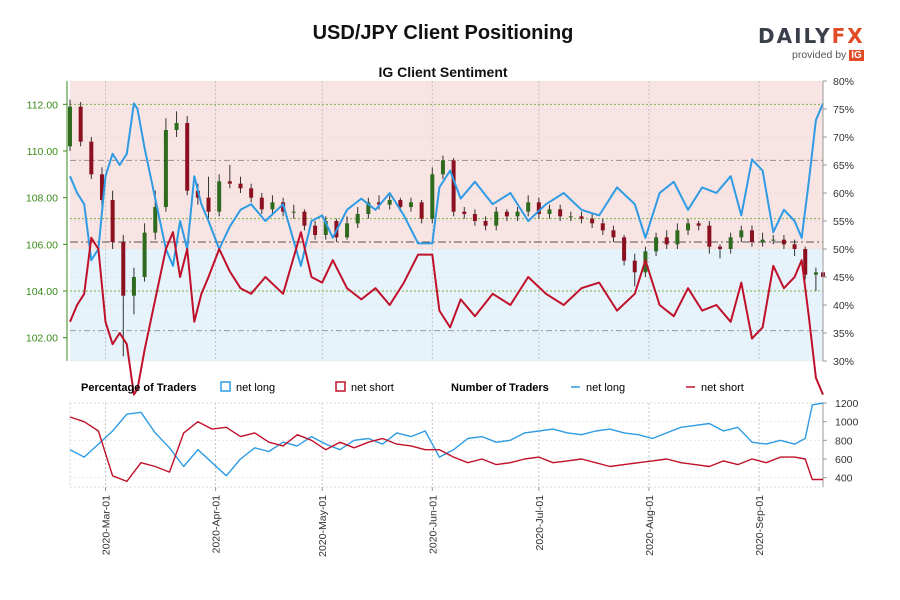  What do you see at coordinates (42, 152) in the screenshot?
I see `price-tick-label: 110.00` at bounding box center [42, 152].